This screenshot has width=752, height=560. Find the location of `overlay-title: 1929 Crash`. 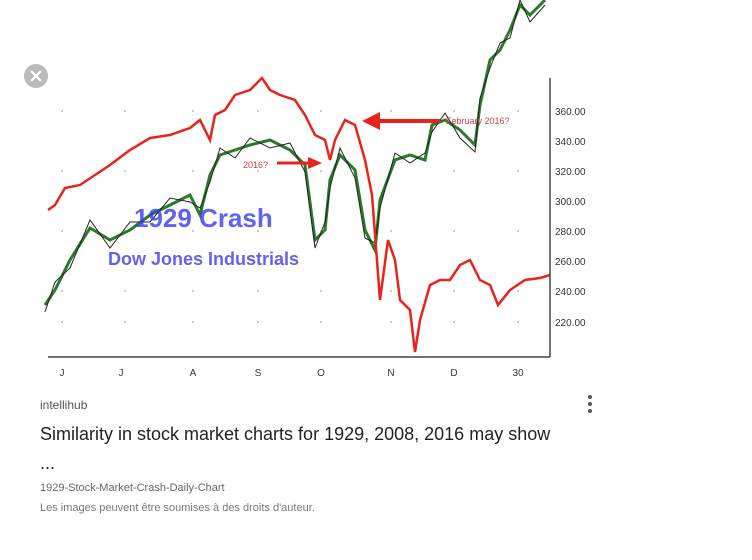

overlay-title: 1929 Crash is located at coordinates (203, 218).